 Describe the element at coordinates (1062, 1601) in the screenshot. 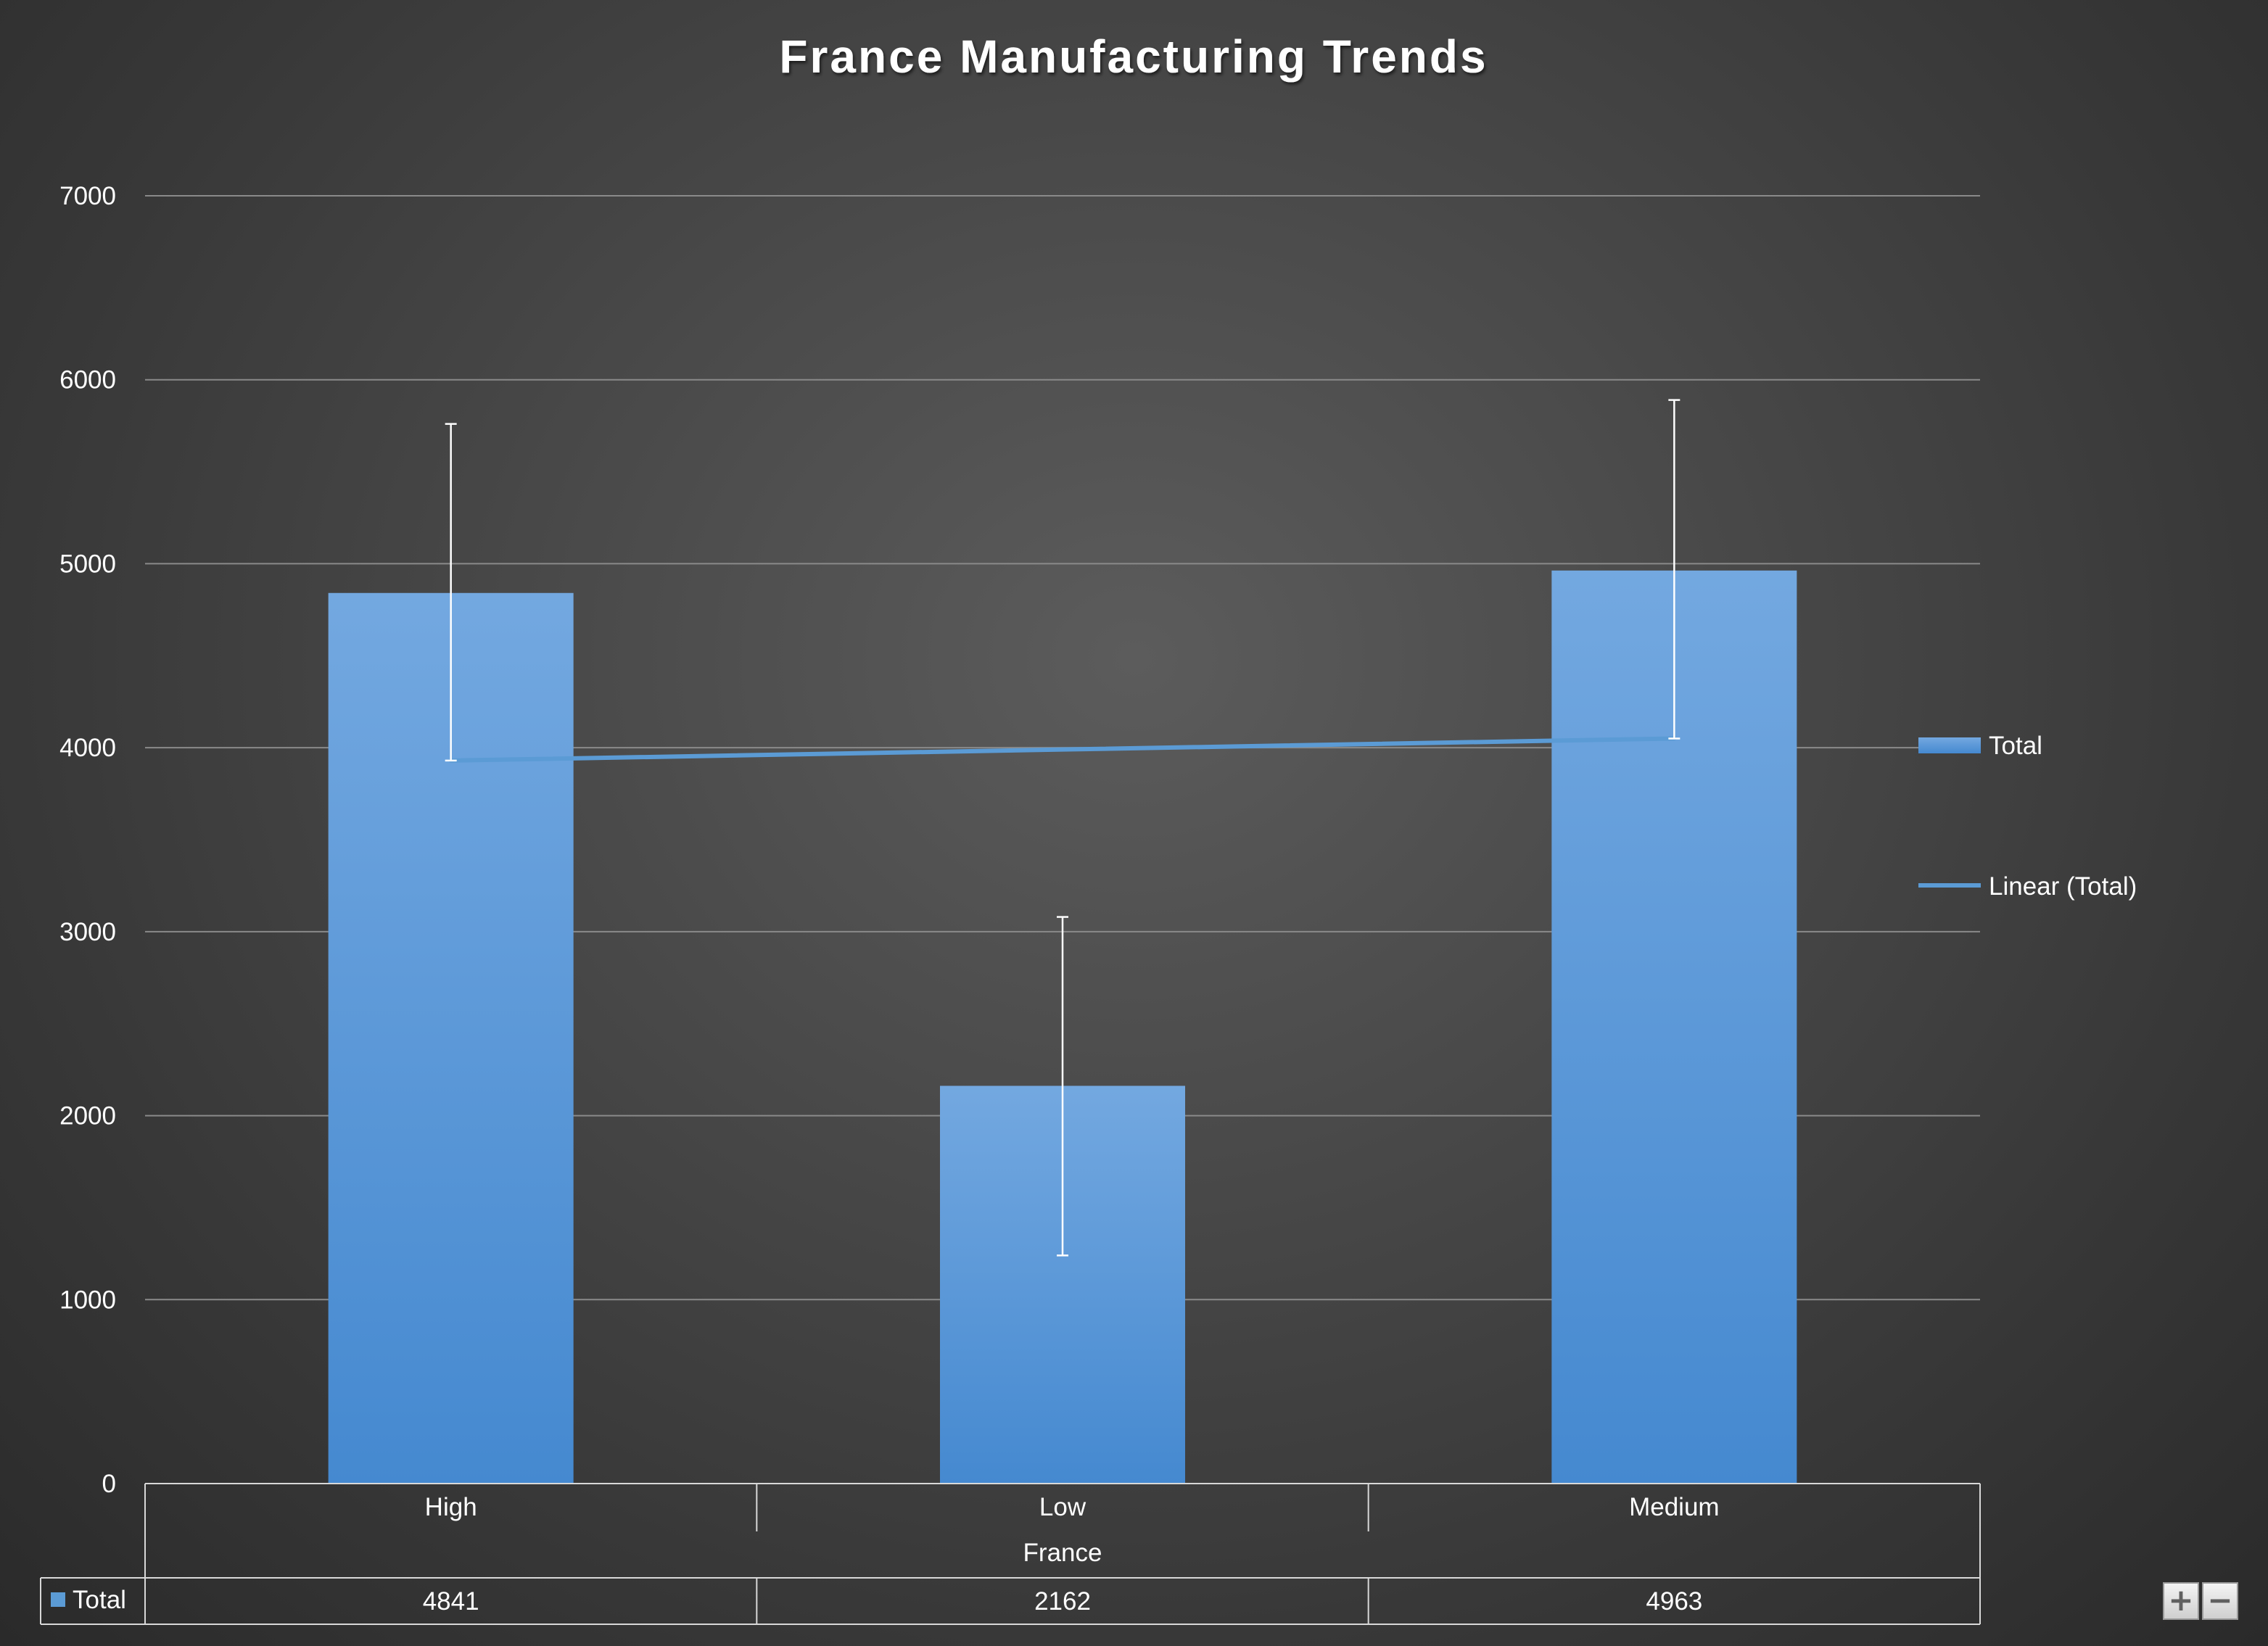

I see `table-value: 2162` at that location.